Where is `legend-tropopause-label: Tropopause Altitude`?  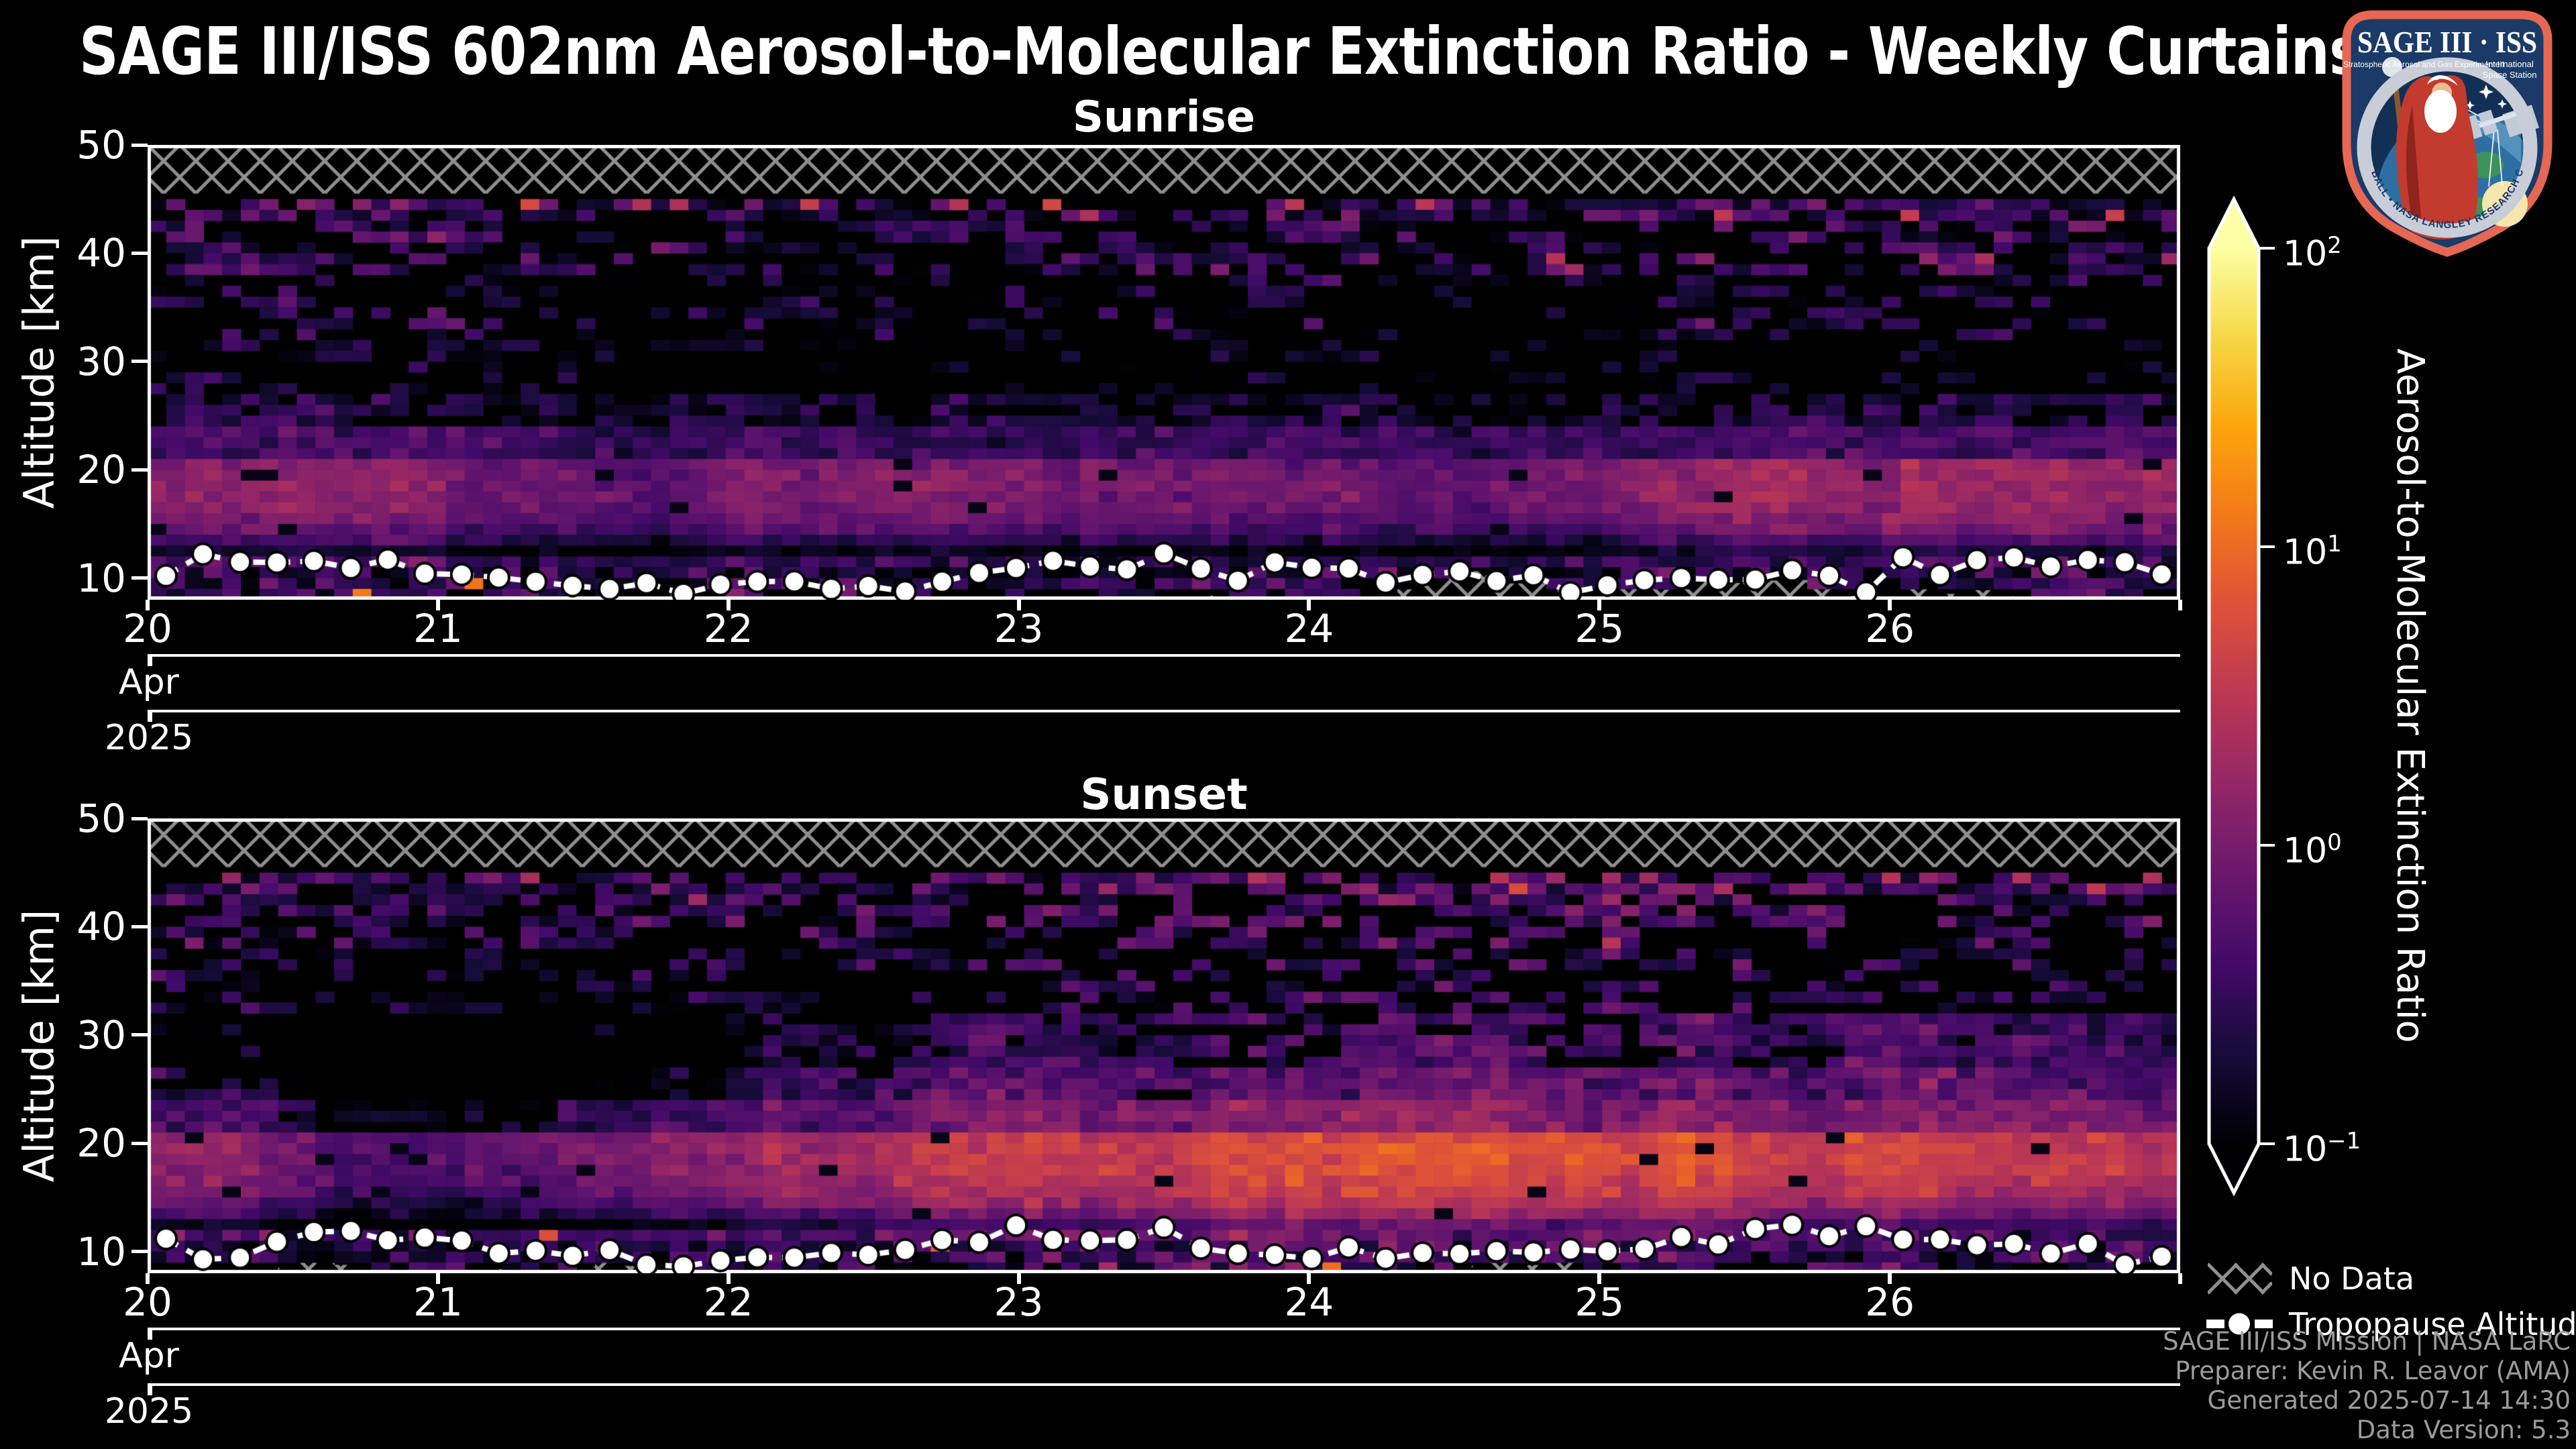 legend-tropopause-label: Tropopause Altitude is located at coordinates (2432, 1324).